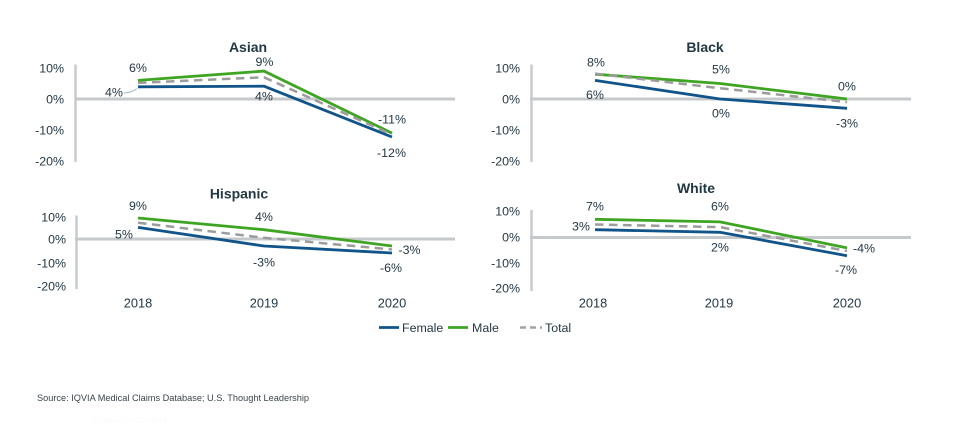 This screenshot has width=960, height=443. What do you see at coordinates (596, 62) in the screenshot?
I see `svg-text: 8%` at bounding box center [596, 62].